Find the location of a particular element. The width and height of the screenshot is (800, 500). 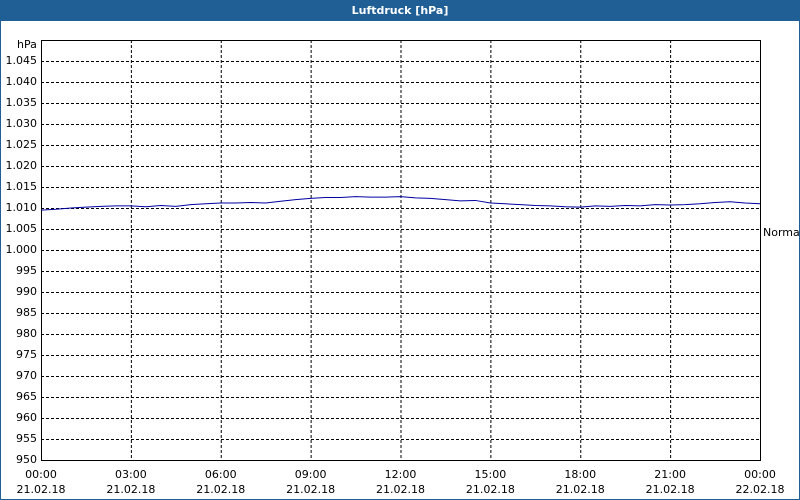

y-tick-label: 960 is located at coordinates (26, 417).